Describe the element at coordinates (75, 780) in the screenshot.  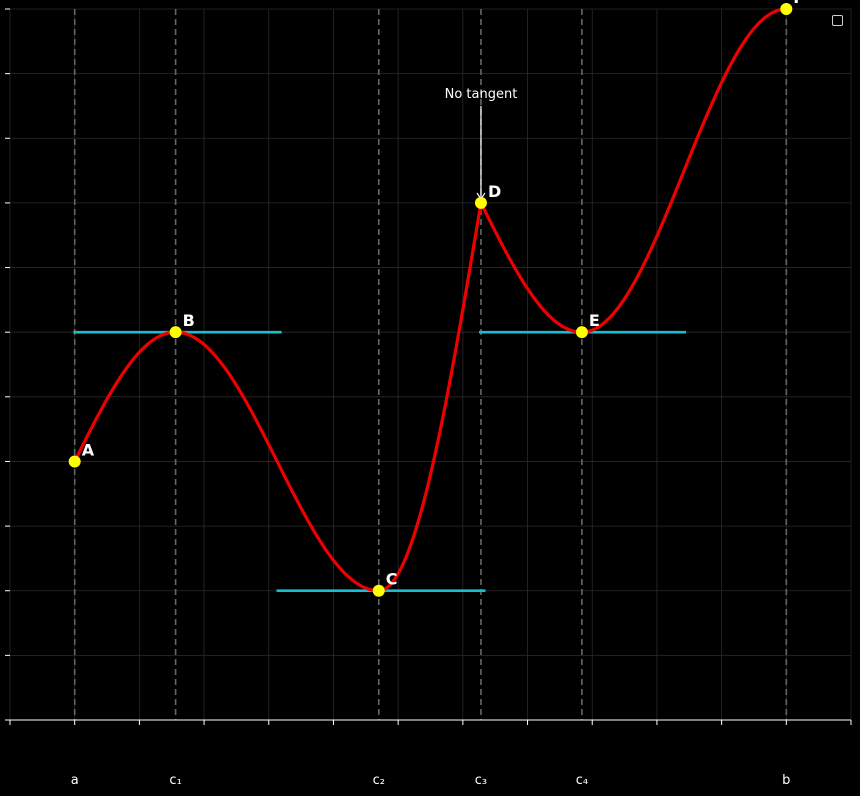
I see `x-tick-label-a: a` at that location.